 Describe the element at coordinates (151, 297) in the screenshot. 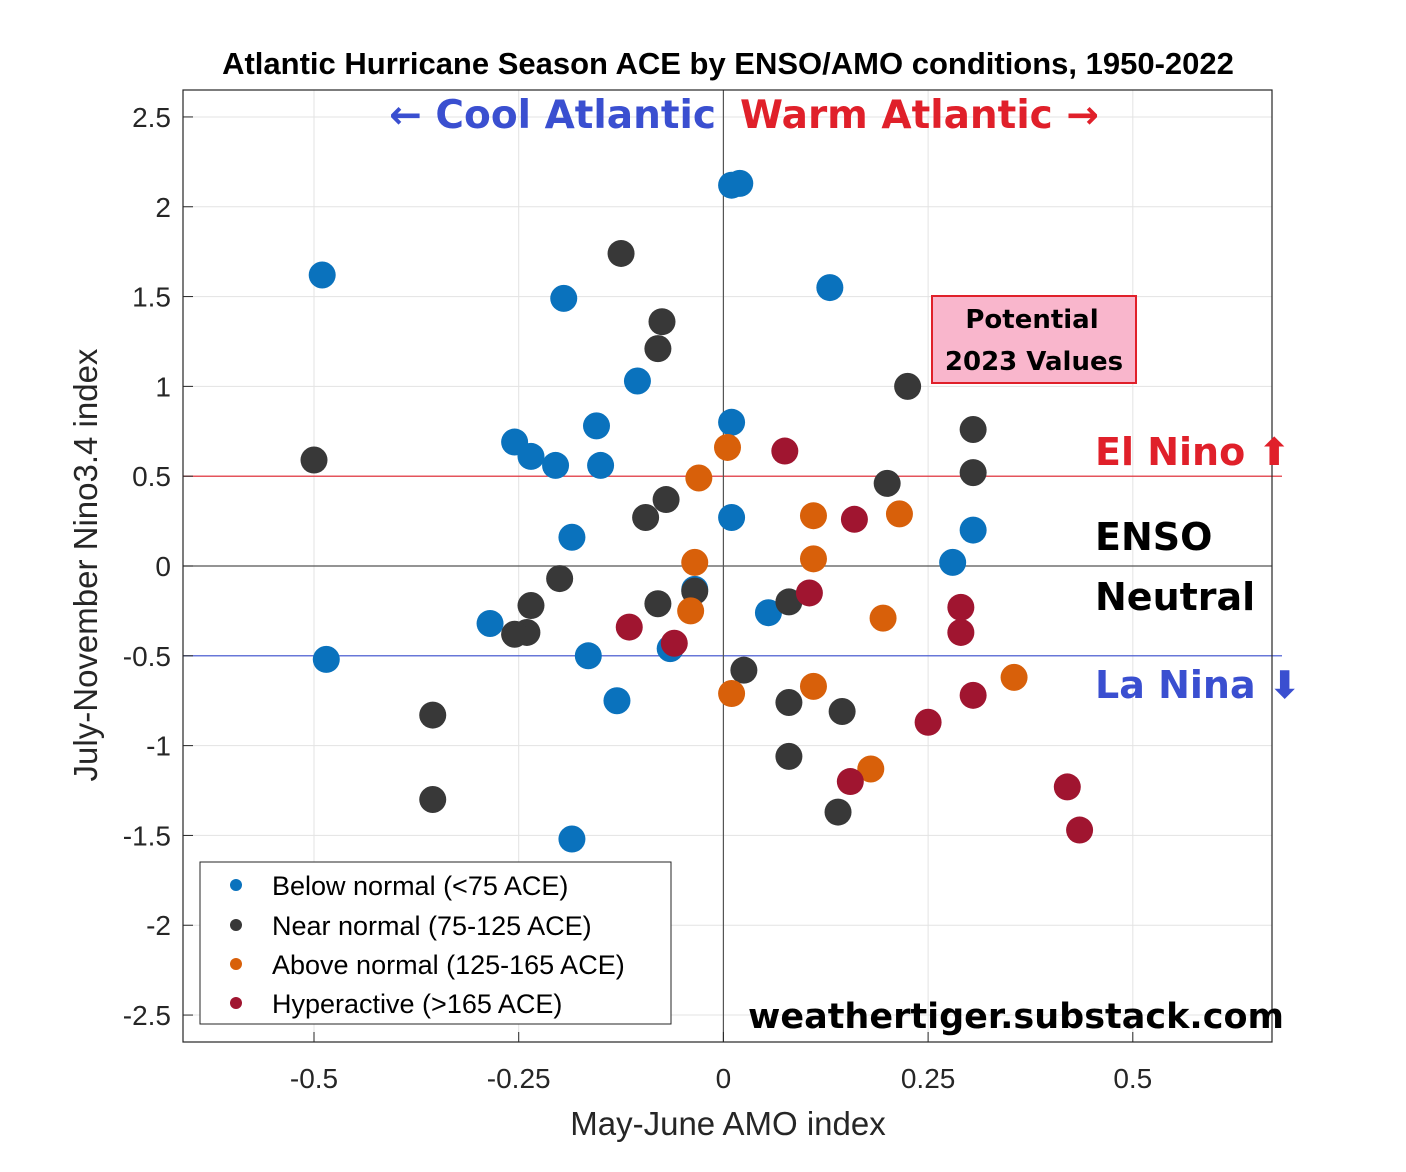

I see `y-tick-label: 1.5` at that location.